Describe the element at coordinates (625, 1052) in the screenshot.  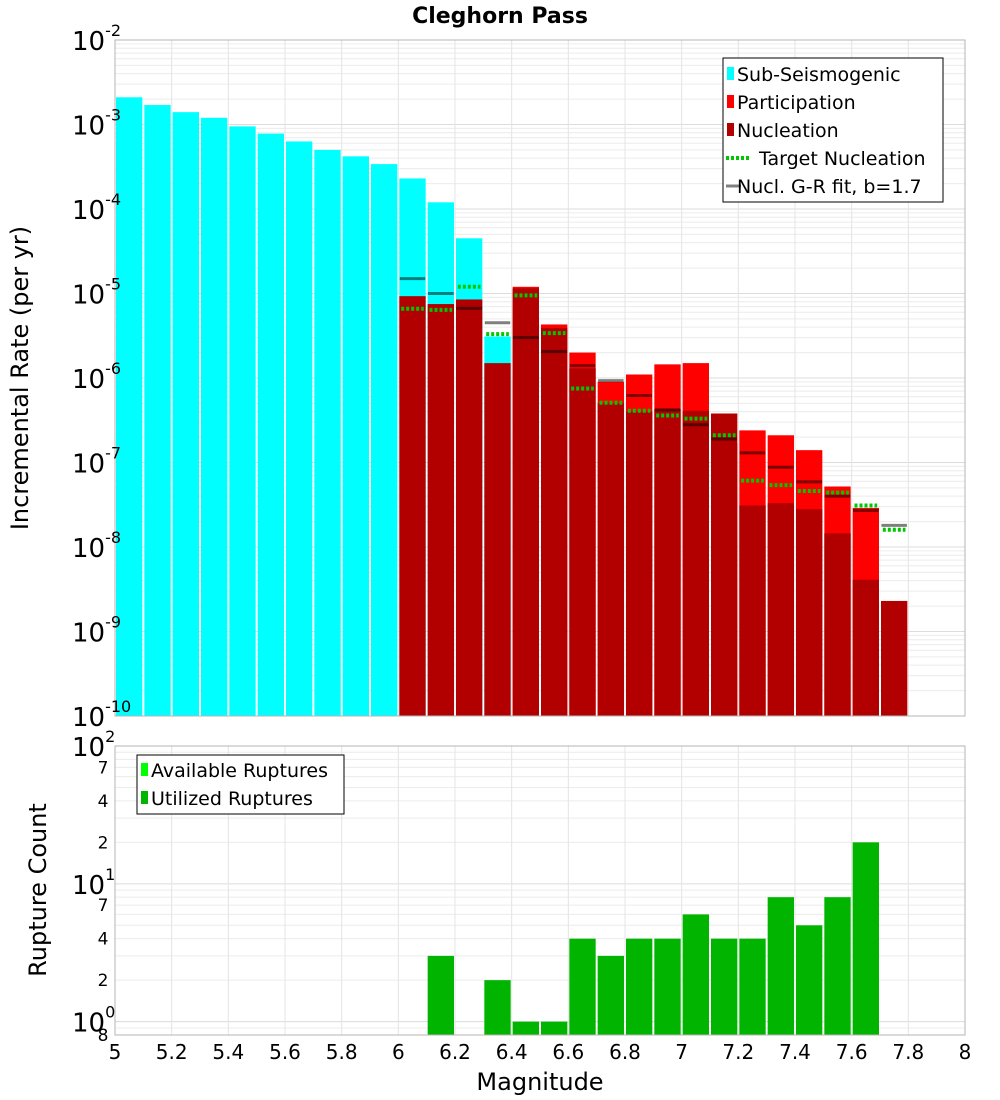
I see `x-tick-label: 6.8` at that location.